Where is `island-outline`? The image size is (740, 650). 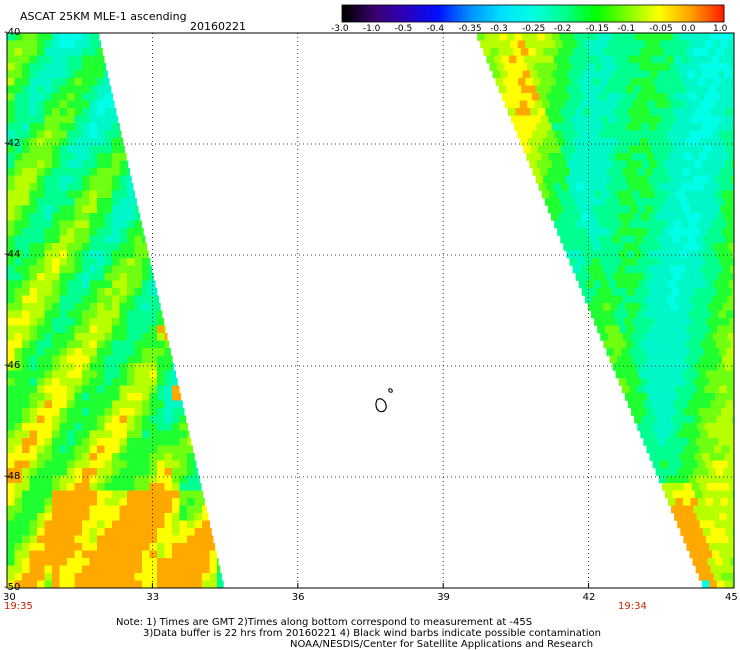 island-outline is located at coordinates (384, 400).